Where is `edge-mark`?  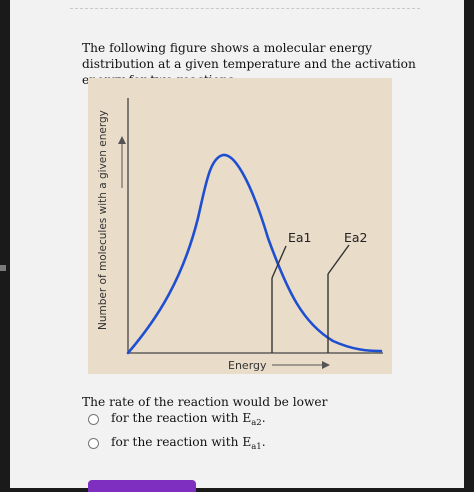
edge-mark is located at coordinates (3, 268).